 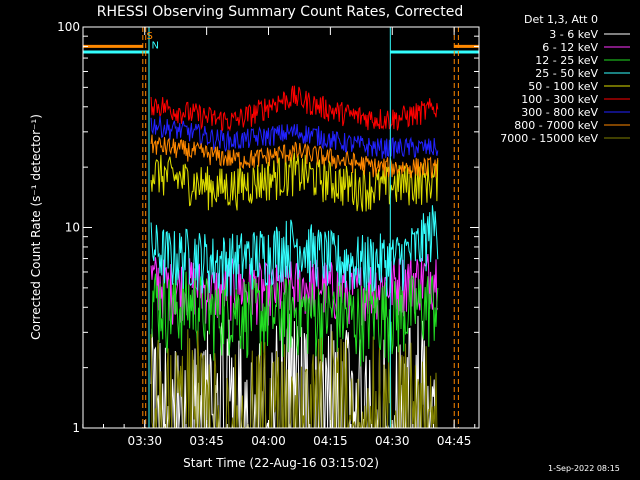 What do you see at coordinates (294, 137) in the screenshot?
I see `series-line-300-800-kev` at bounding box center [294, 137].